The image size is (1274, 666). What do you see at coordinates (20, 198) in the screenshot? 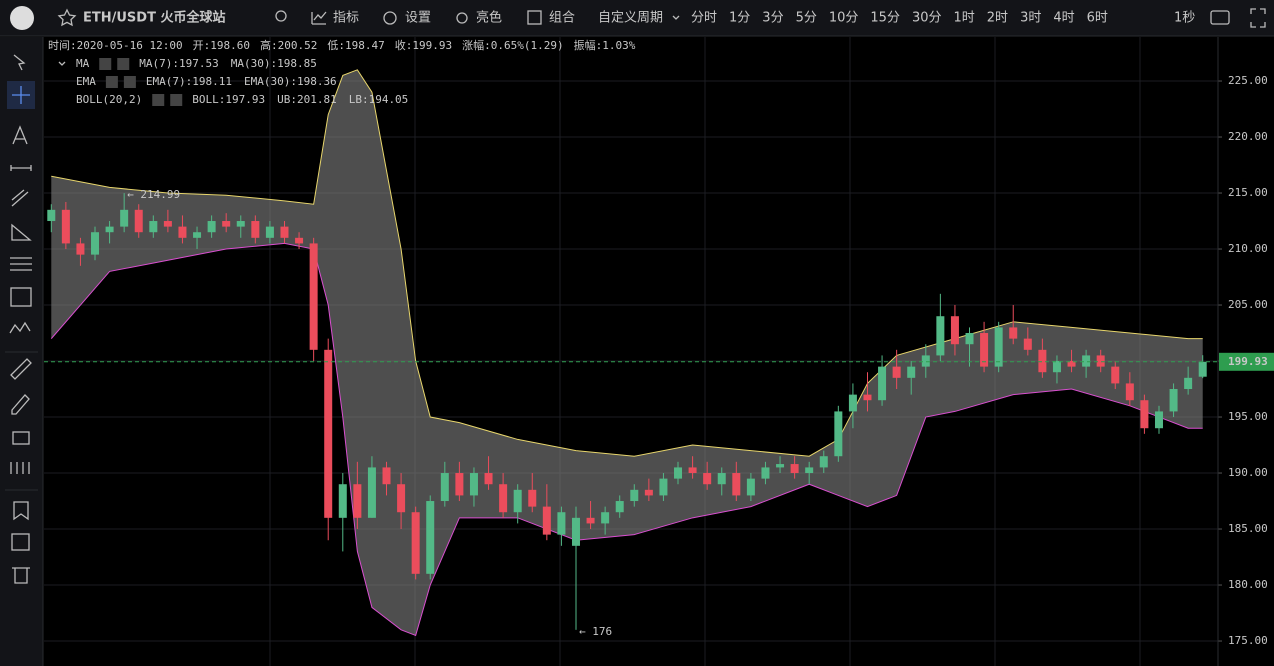
I see `channel-tool` at bounding box center [20, 198].